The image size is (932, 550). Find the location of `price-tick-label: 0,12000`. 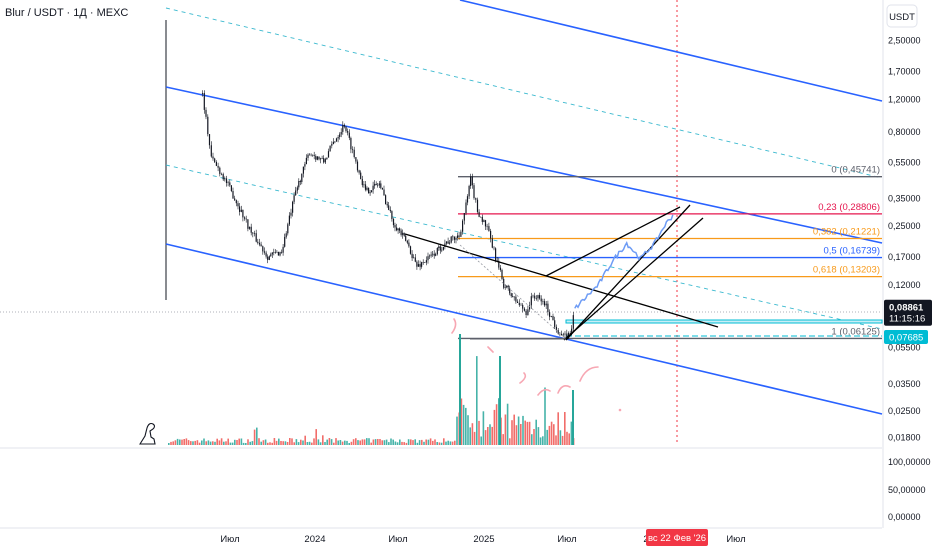

price-tick-label: 0,12000 is located at coordinates (904, 285).